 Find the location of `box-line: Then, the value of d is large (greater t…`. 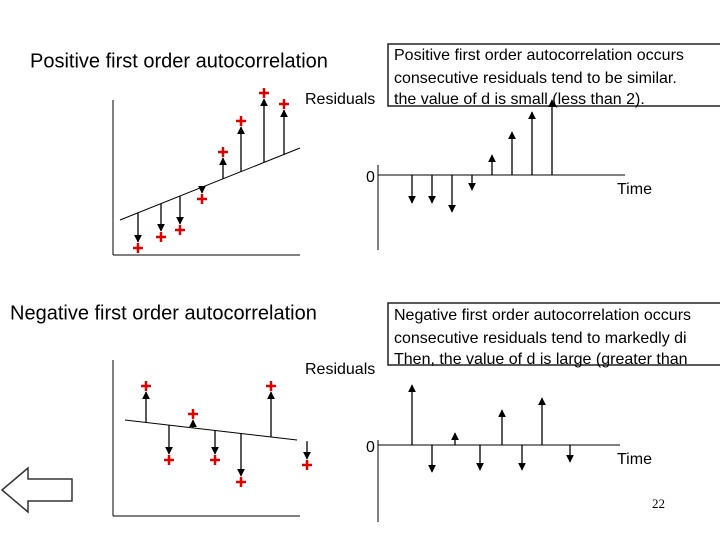

box-line: Then, the value of d is large (greater t… is located at coordinates (541, 359).